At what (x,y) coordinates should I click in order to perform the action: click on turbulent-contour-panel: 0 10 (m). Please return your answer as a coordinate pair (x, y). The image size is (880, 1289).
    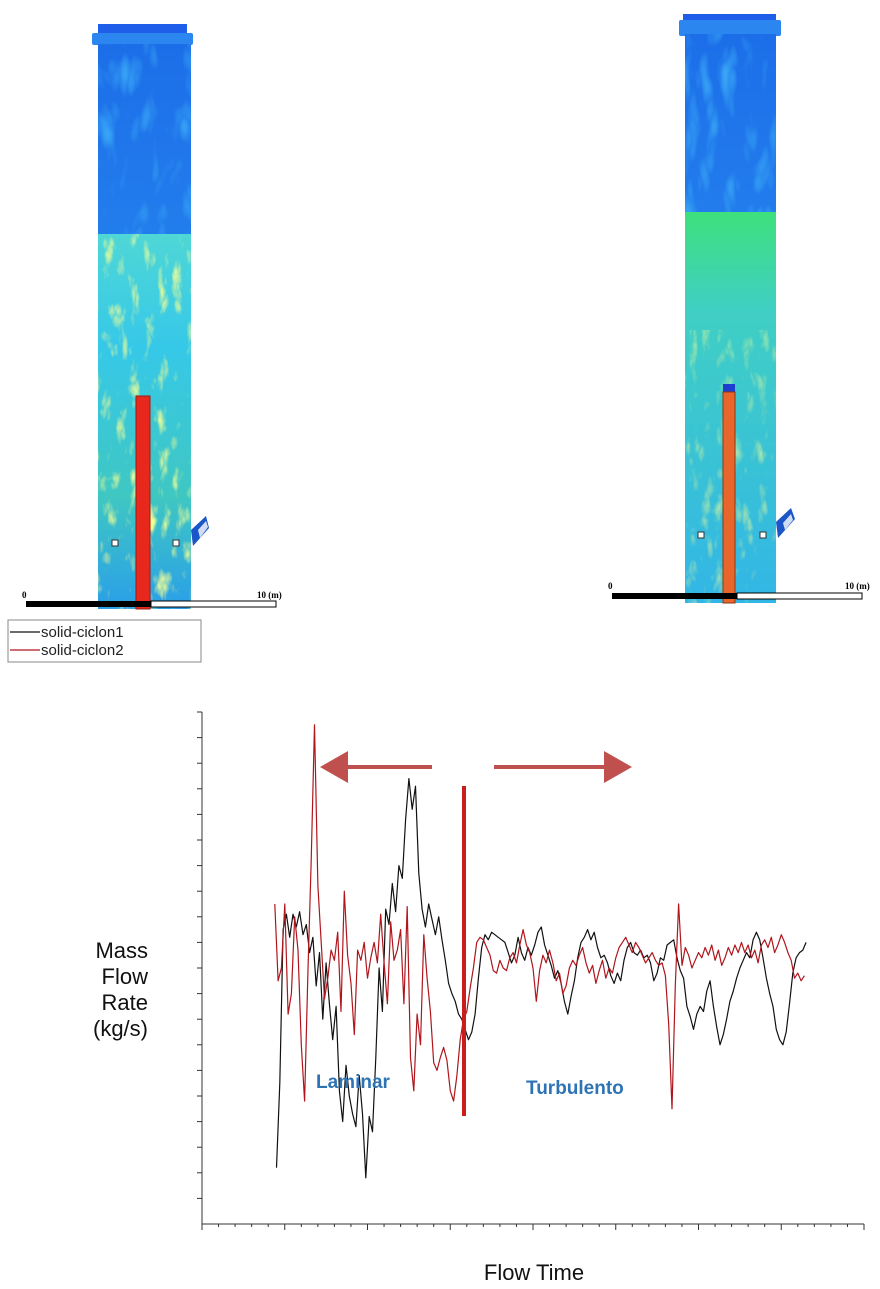
    Looking at the image, I should click on (739, 309).